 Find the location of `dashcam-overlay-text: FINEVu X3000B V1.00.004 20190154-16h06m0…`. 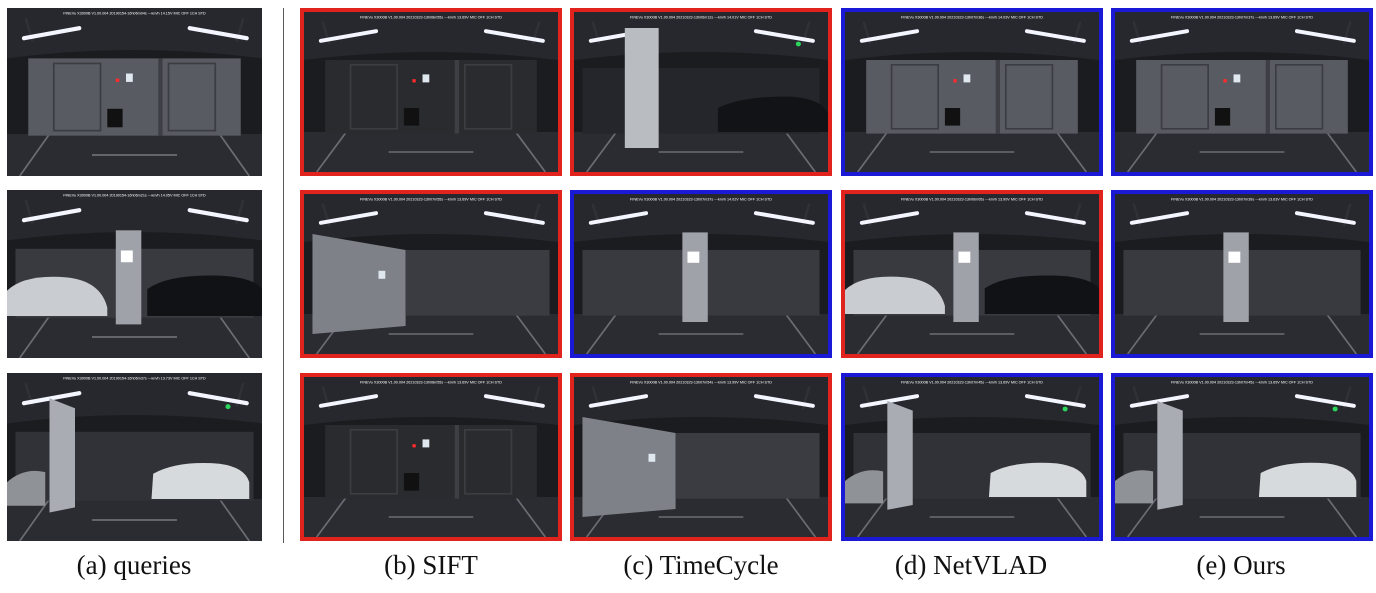

dashcam-overlay-text: FINEVu X3000B V1.00.004 20190154-16h06m0… is located at coordinates (134, 14).